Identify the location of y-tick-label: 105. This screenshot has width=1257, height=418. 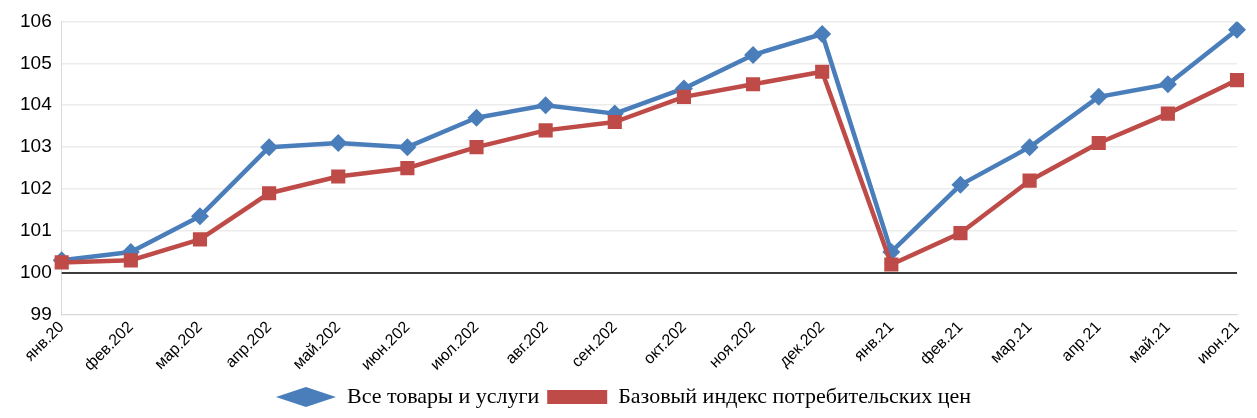
(36, 62).